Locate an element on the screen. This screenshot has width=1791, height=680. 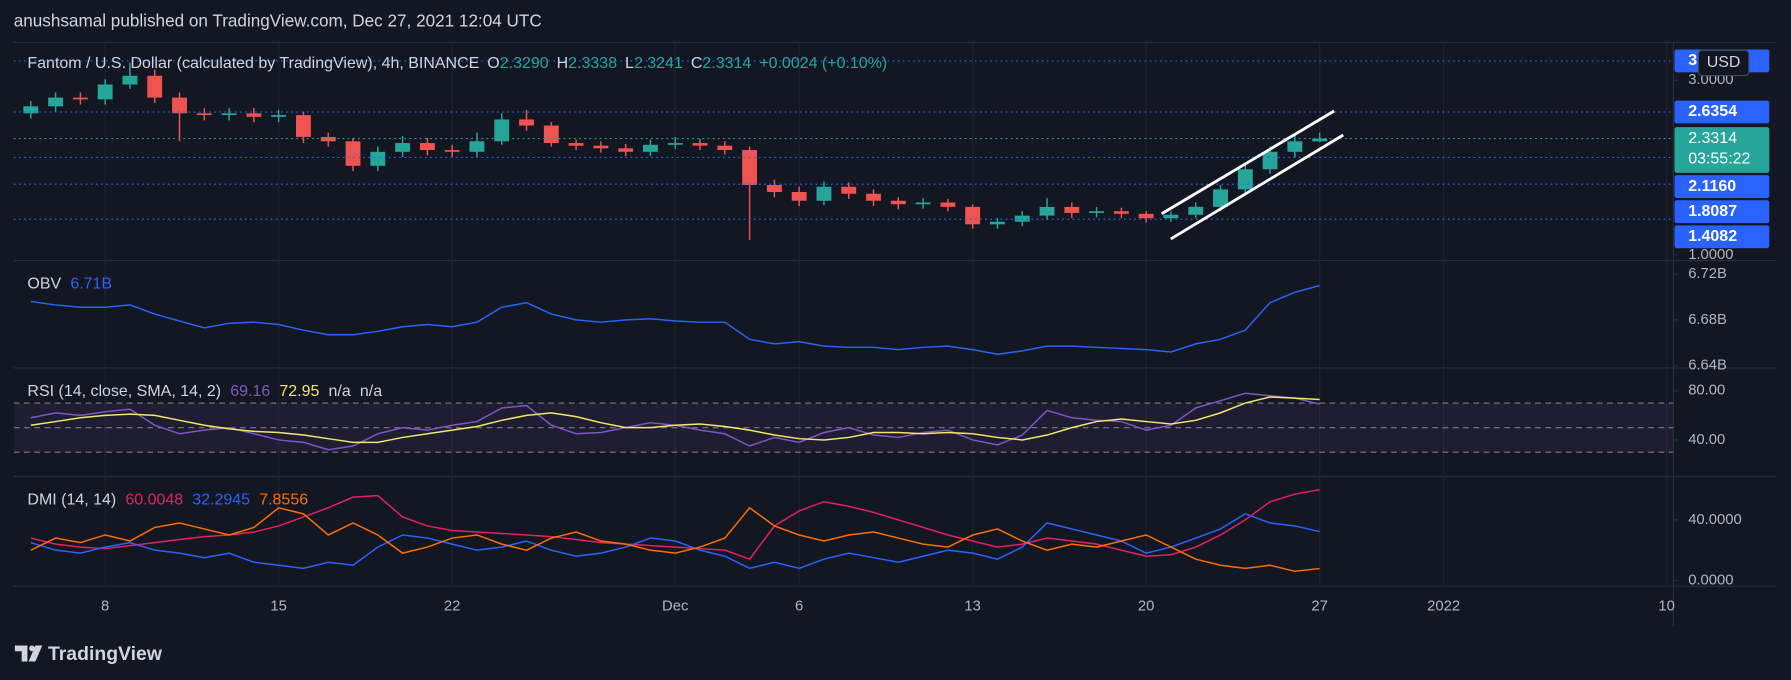
x-tick-label: 2022 is located at coordinates (1443, 607).